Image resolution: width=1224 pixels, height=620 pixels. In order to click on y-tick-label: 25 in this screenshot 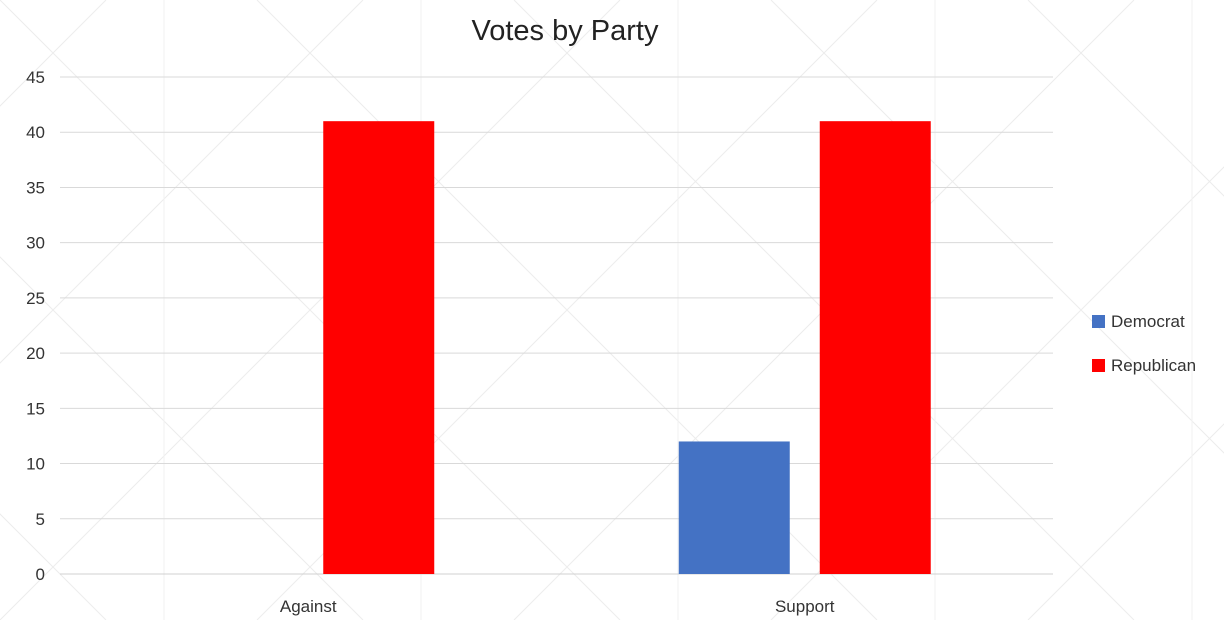, I will do `click(35, 298)`.